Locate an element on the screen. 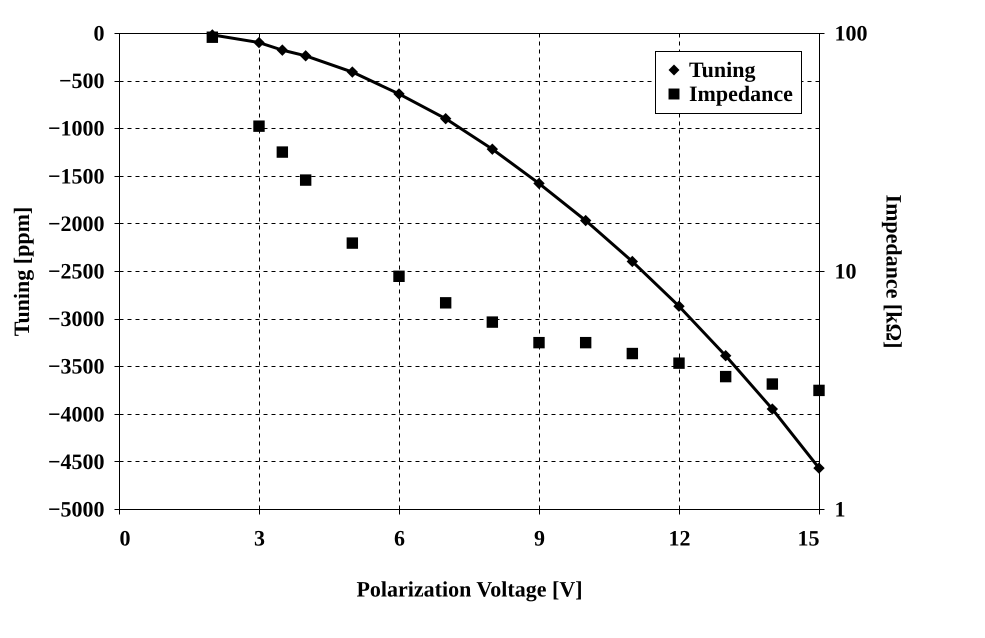  y-tick-label: −2000 is located at coordinates (76, 223).